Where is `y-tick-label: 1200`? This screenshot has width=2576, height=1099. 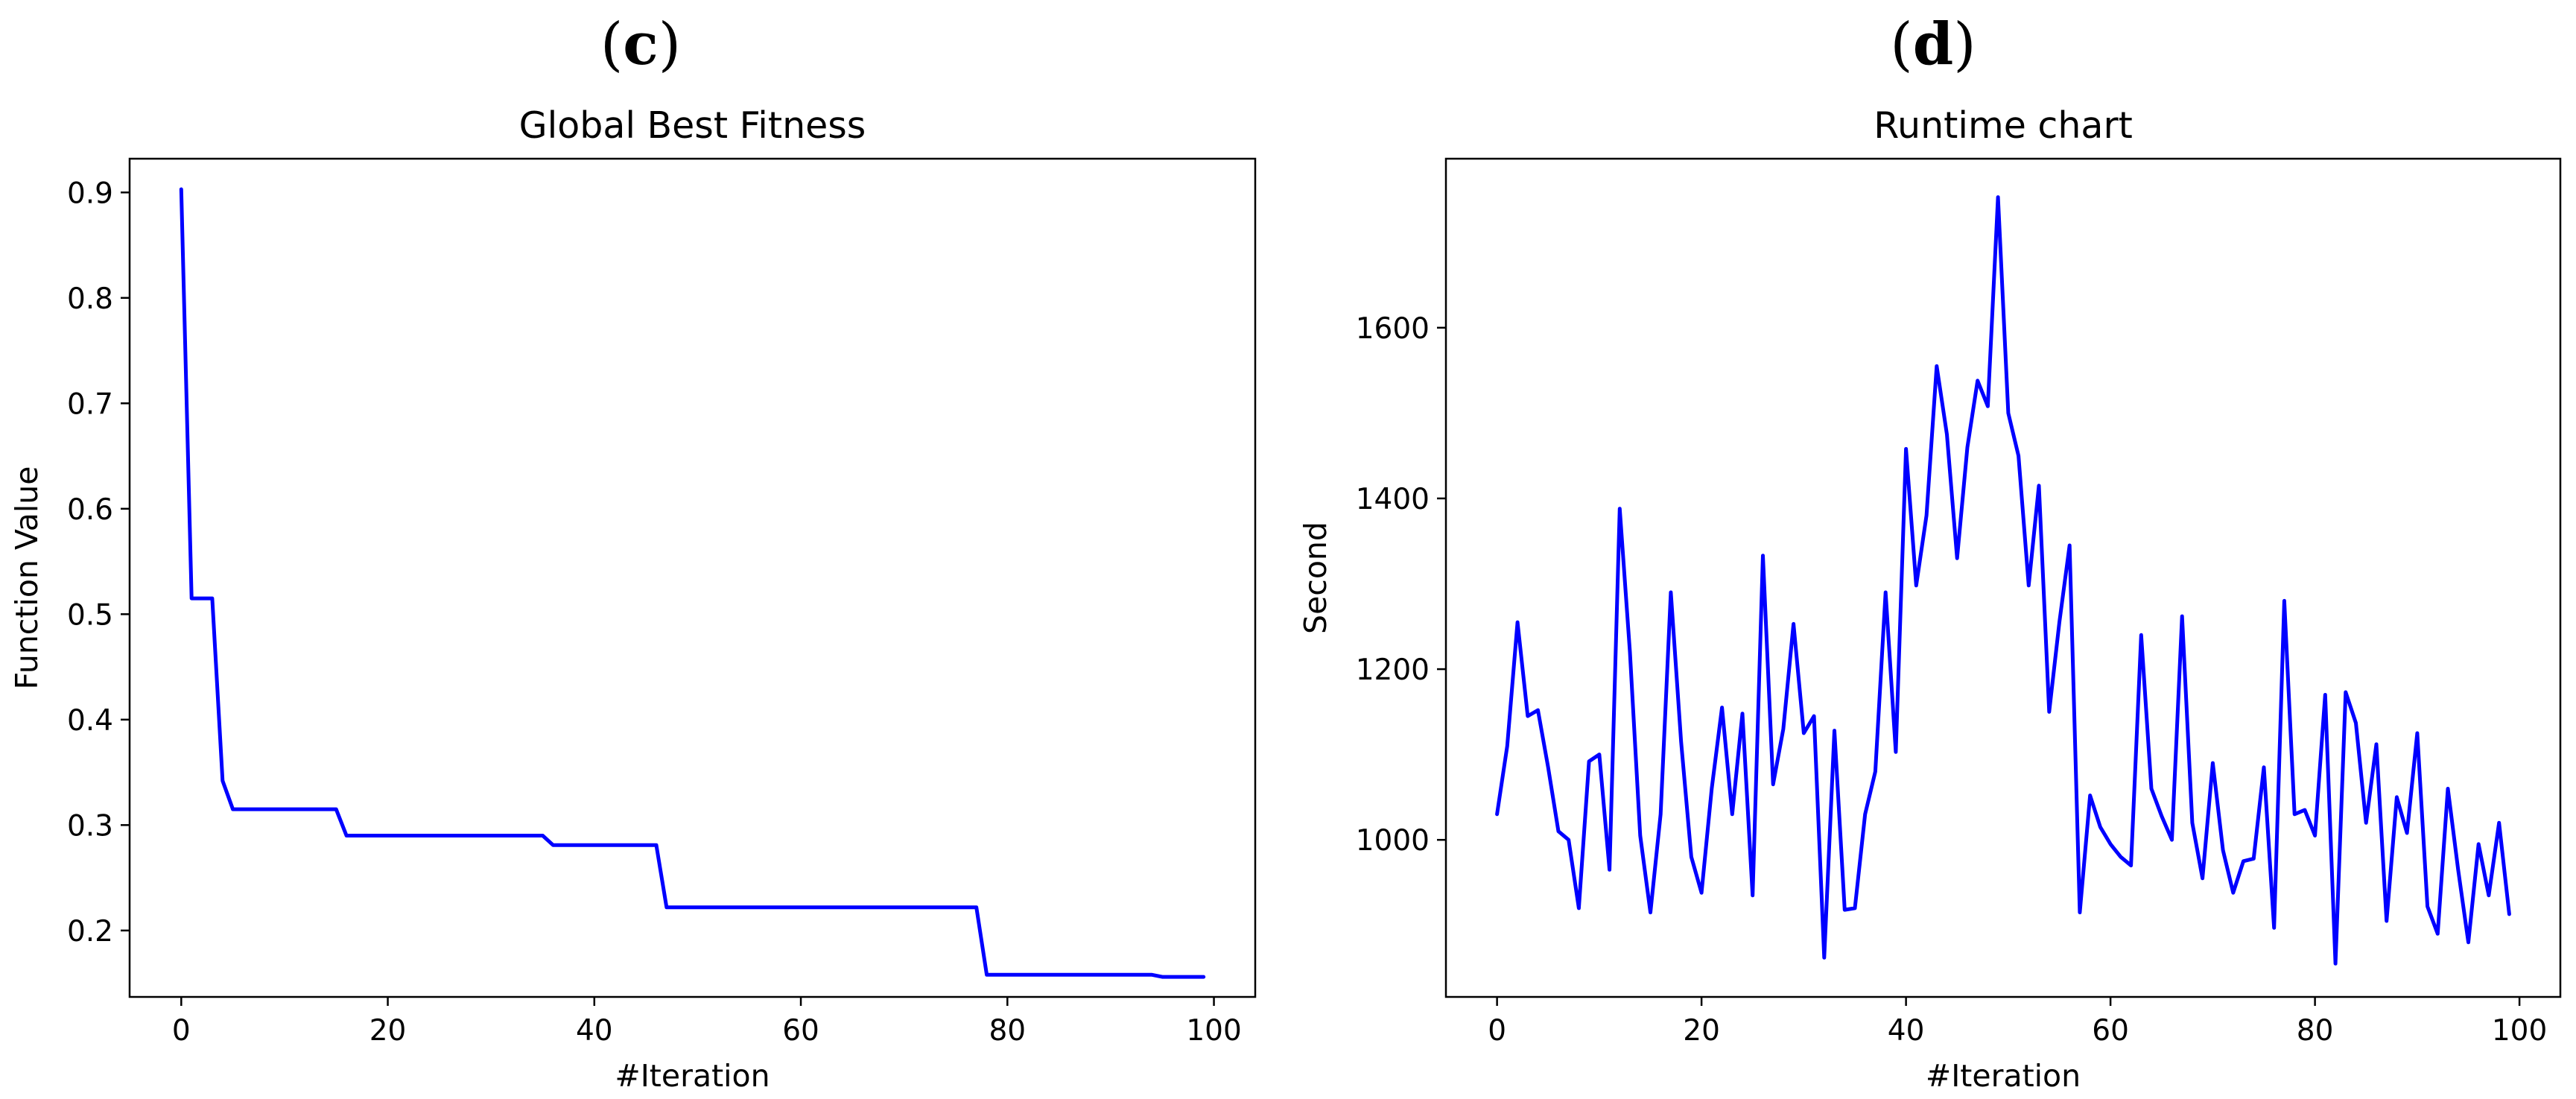
y-tick-label: 1200 is located at coordinates (1393, 670).